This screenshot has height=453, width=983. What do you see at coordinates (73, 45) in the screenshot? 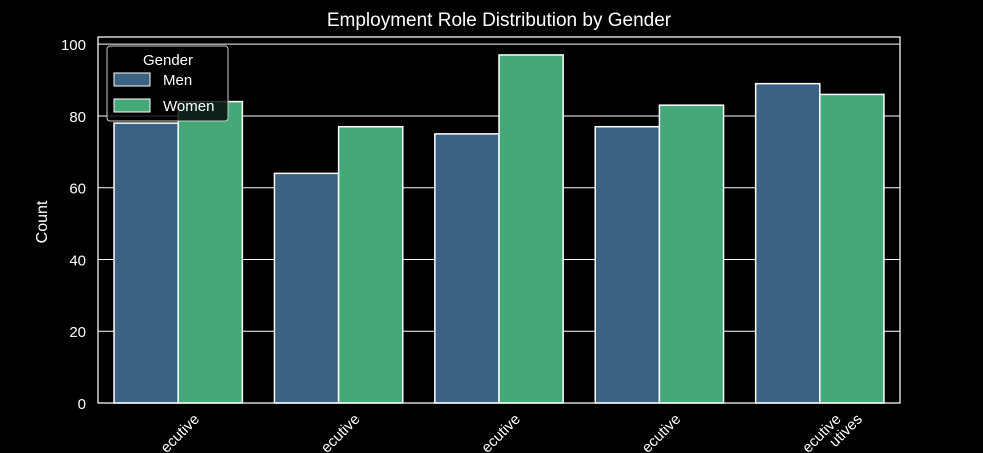
I see `y-tick-label: 100` at bounding box center [73, 45].